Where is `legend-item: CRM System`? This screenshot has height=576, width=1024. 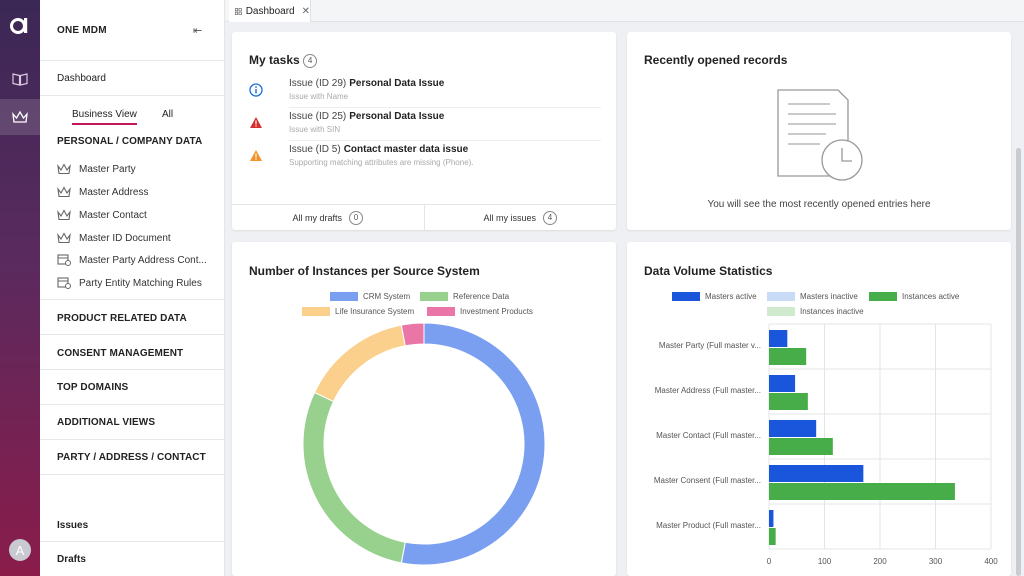 legend-item: CRM System is located at coordinates (370, 296).